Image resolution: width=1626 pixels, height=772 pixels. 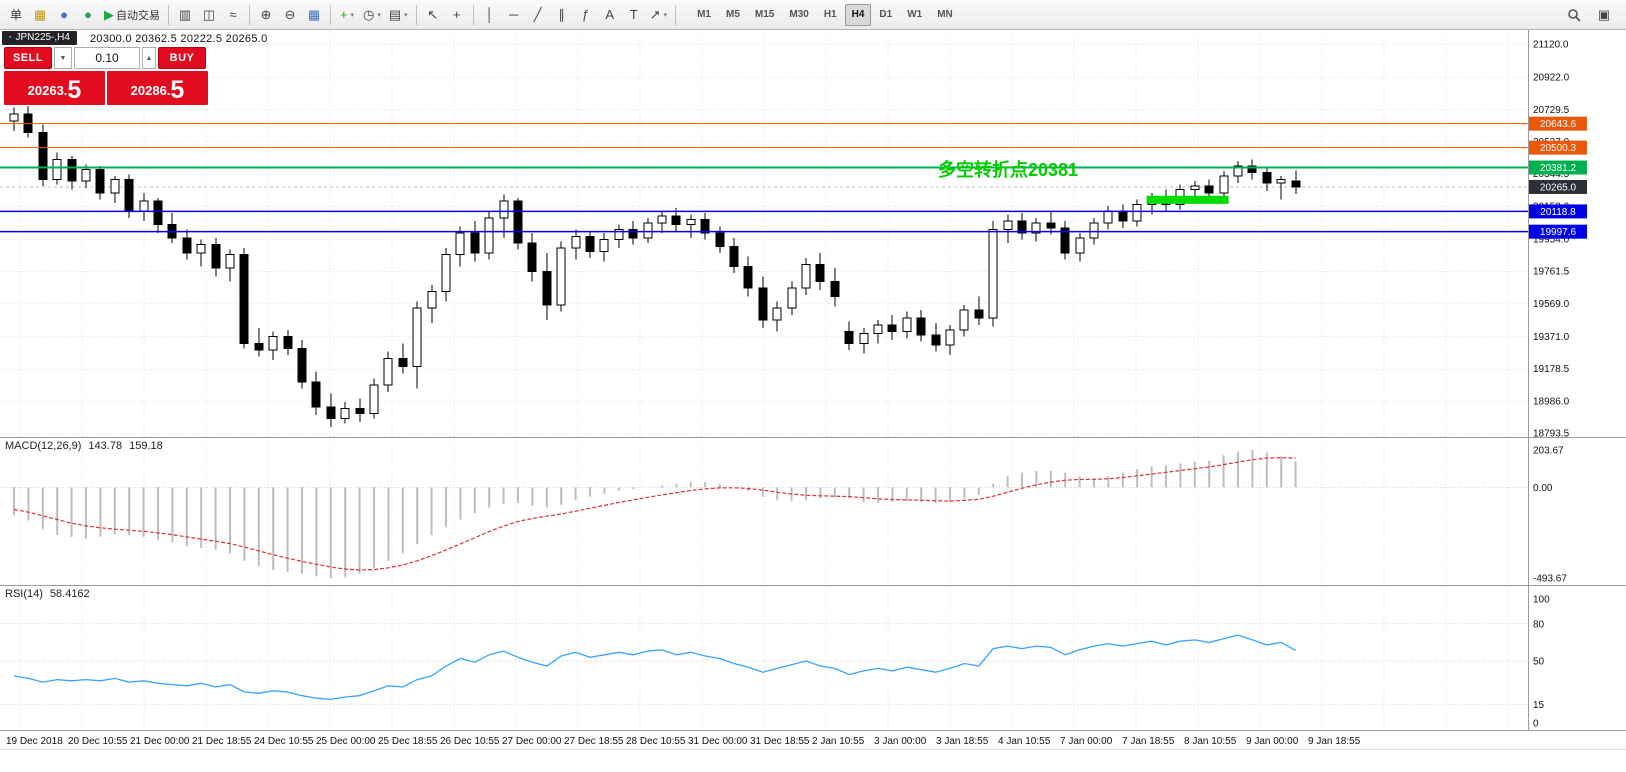 I want to click on svg-text: 21 Dec 00:00, so click(x=160, y=741).